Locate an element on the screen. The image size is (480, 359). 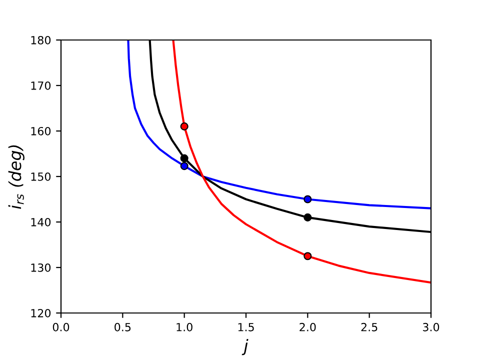
y-tick-label: 180 is located at coordinates (41, 40).